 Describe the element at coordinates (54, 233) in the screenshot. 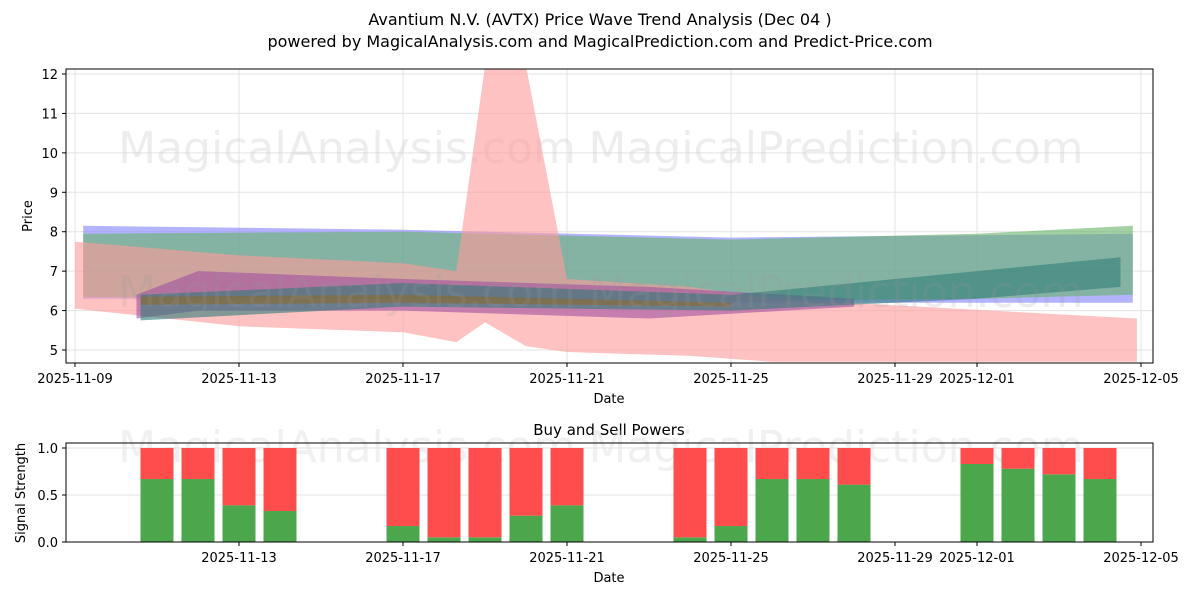

I see `y-tick-label: 8` at that location.